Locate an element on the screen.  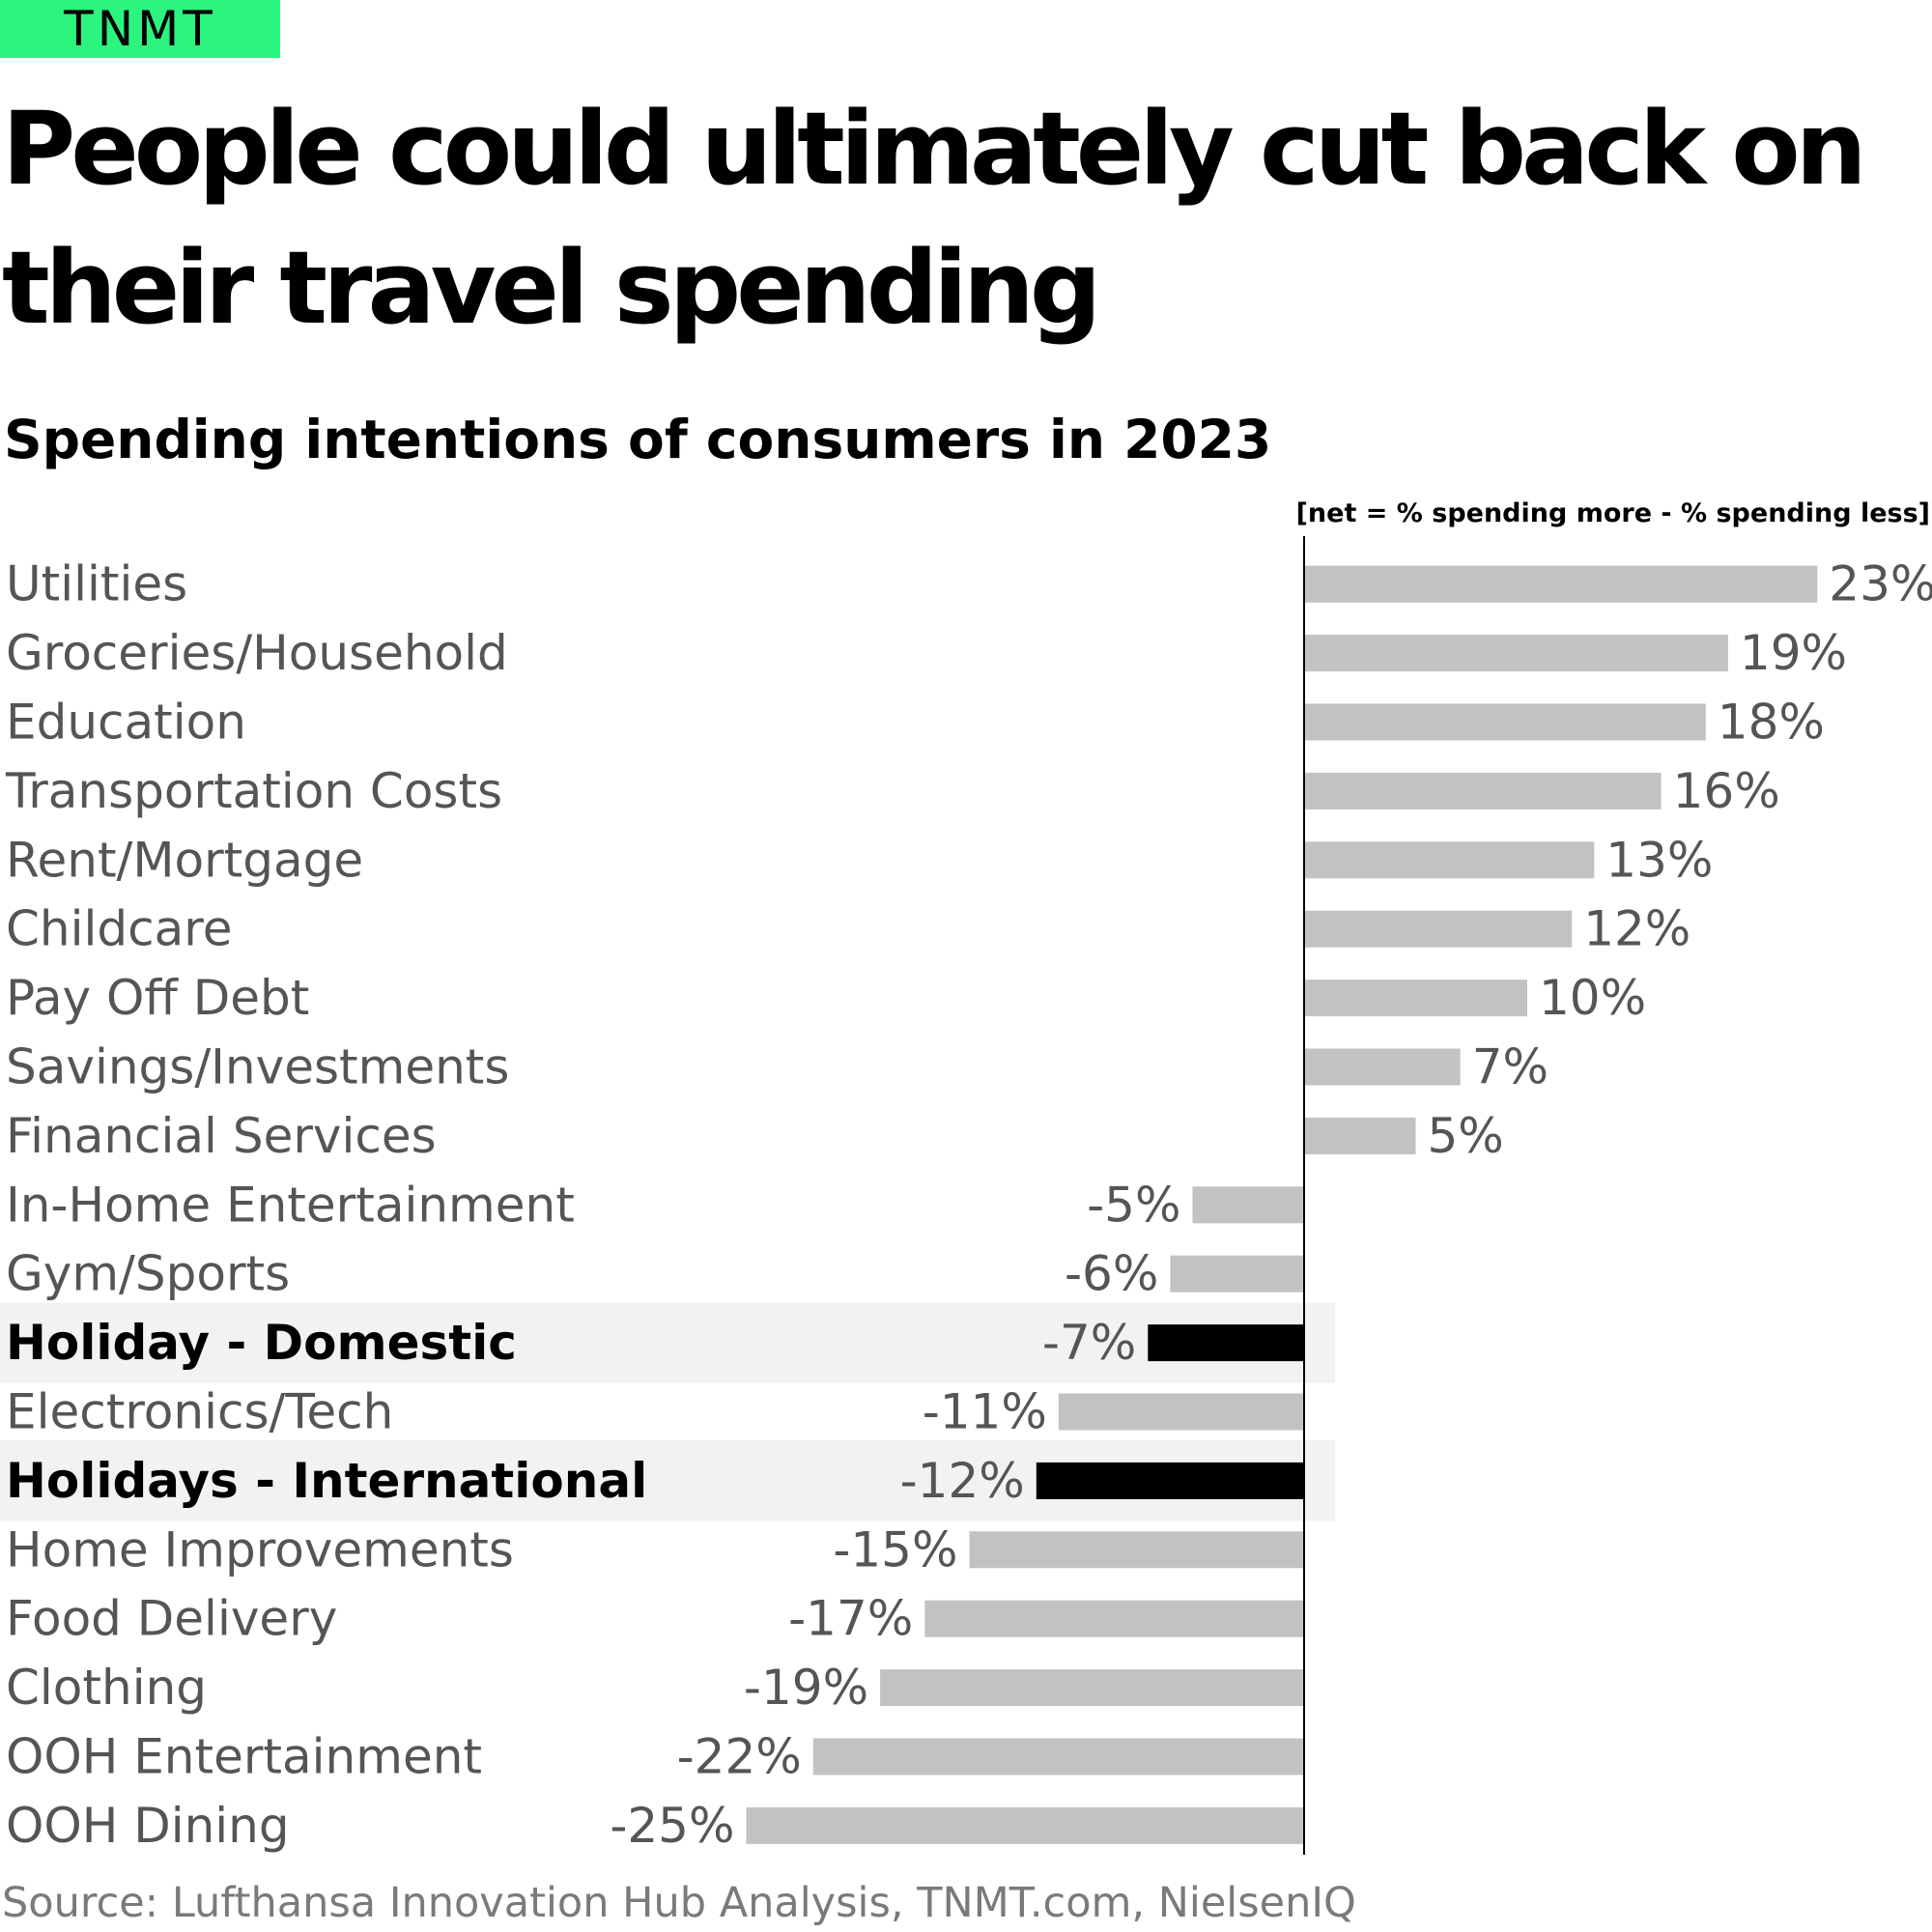
value-label: 16% is located at coordinates (1726, 791).